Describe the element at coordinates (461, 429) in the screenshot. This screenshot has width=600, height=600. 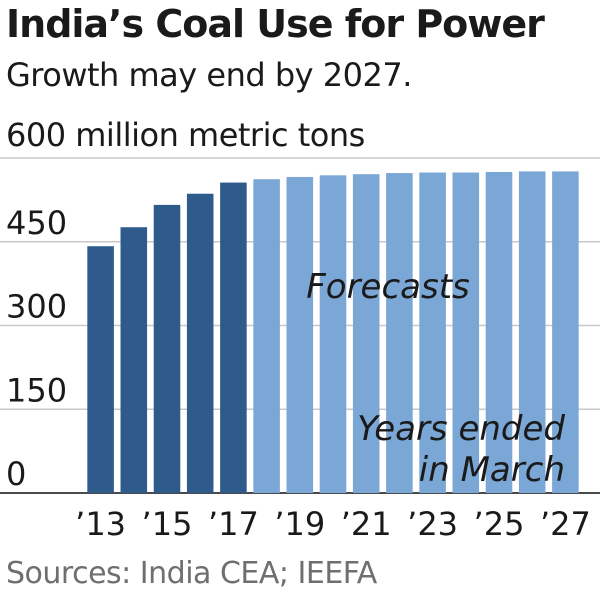
I see `annotation-years-ended: Years ended` at that location.